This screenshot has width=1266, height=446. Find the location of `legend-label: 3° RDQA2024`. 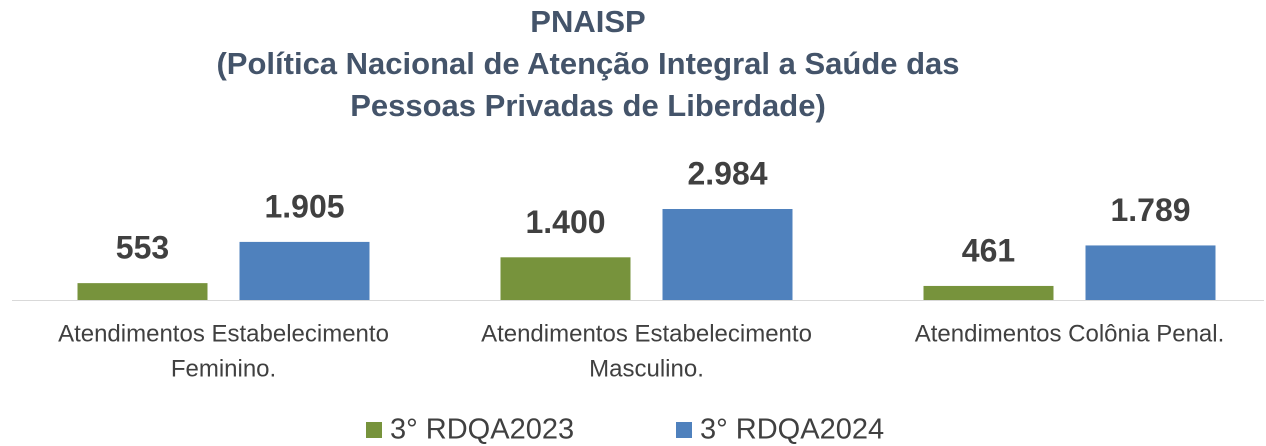

legend-label: 3° RDQA2024 is located at coordinates (792, 430).